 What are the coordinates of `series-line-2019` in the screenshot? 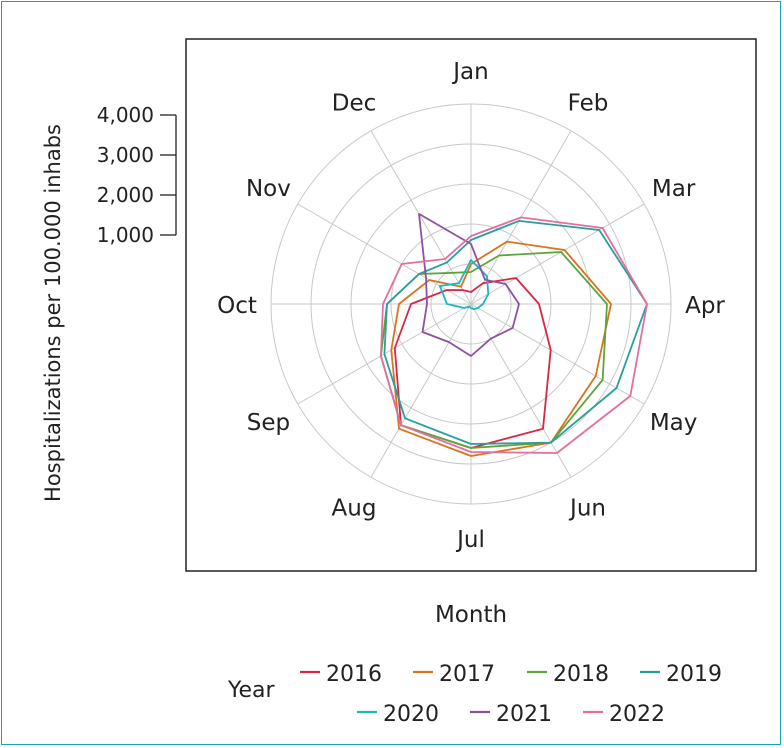 It's located at (515, 332).